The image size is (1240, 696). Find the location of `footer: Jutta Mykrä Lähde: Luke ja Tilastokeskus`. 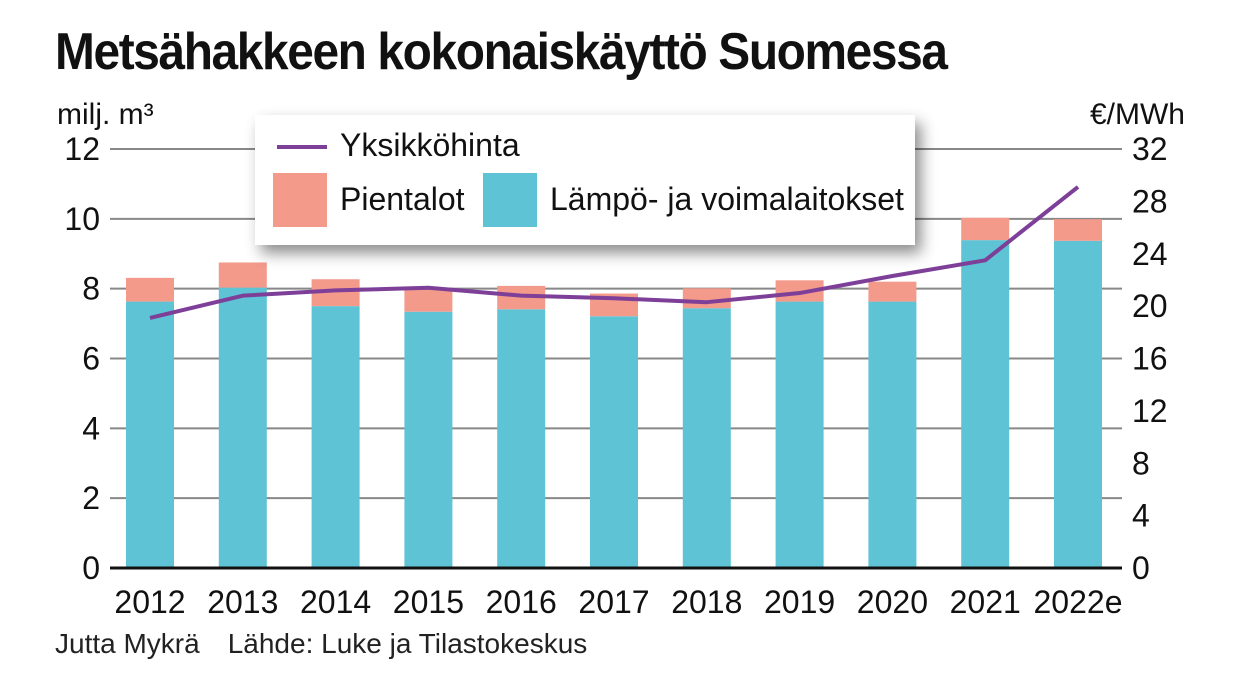

footer: Jutta Mykrä Lähde: Luke ja Tilastokeskus is located at coordinates (335, 644).